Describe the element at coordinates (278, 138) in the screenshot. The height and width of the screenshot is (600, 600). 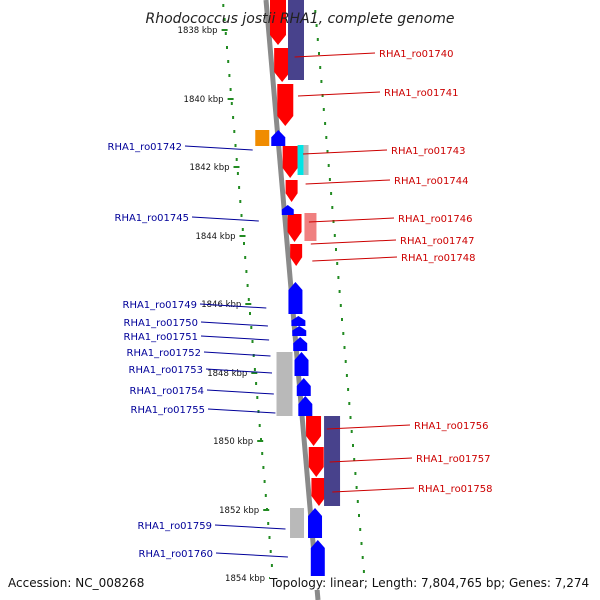
I see `gene-ro01742-feature` at that location.